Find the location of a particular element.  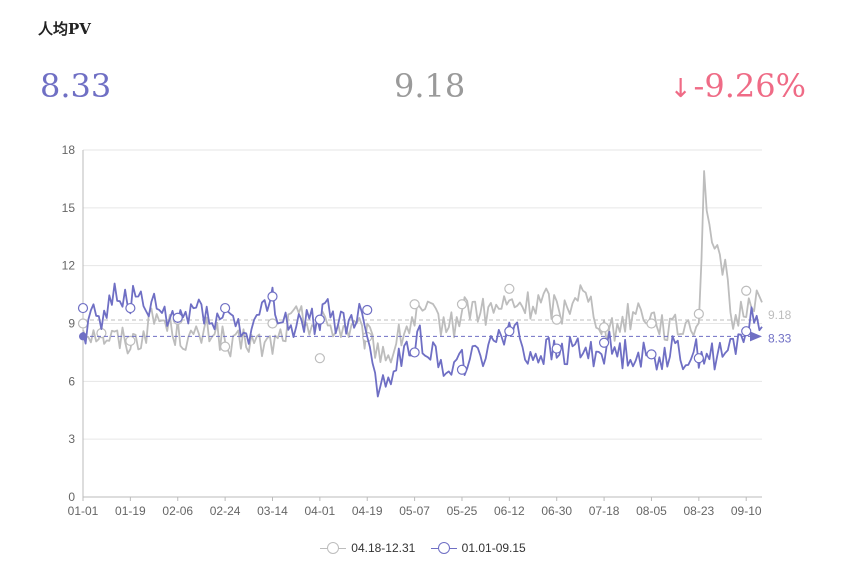

page-title: 人均PV is located at coordinates (64, 29).